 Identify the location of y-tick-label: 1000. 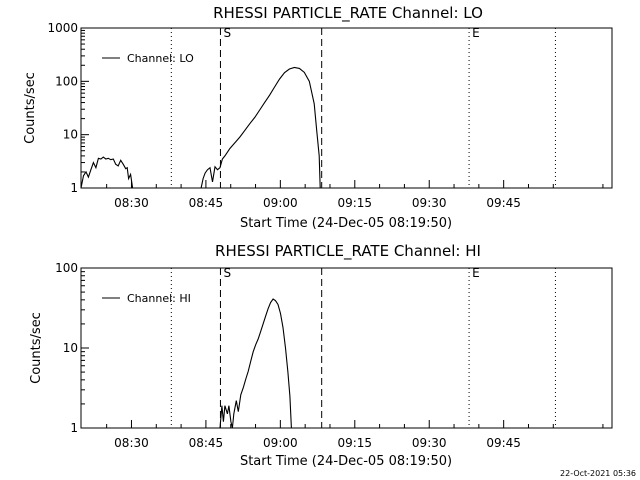
(62, 28).